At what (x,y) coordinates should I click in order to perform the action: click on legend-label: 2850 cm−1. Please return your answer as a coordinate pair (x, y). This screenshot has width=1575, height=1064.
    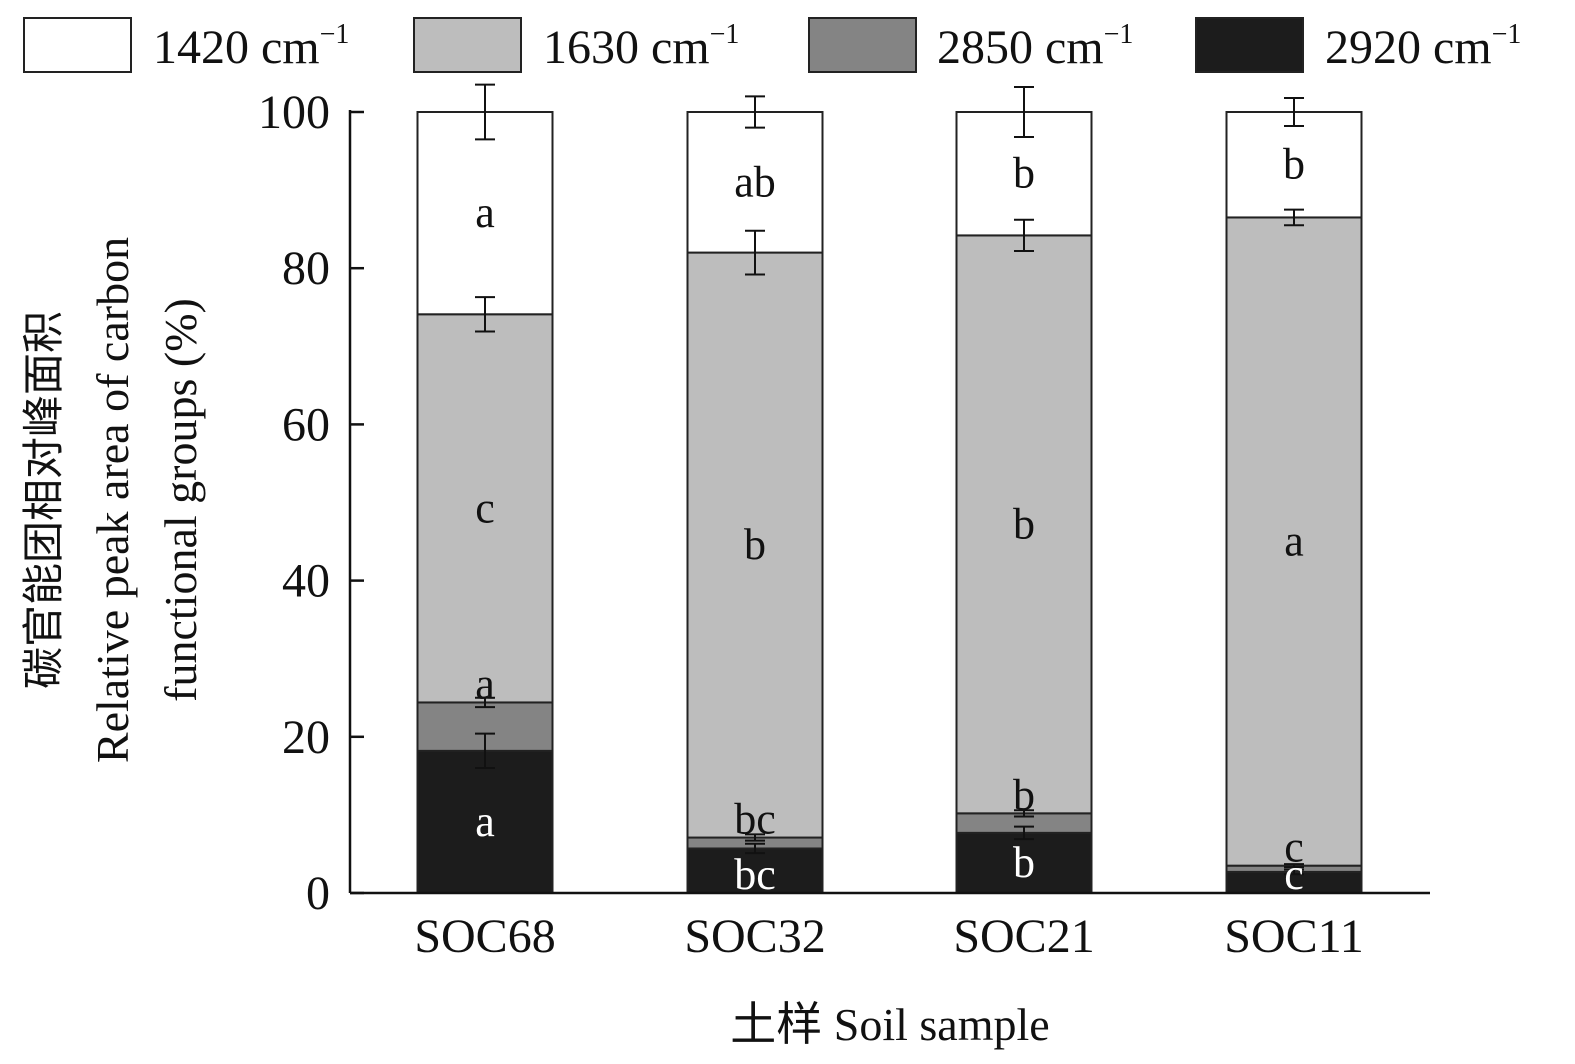
    Looking at the image, I should click on (1035, 46).